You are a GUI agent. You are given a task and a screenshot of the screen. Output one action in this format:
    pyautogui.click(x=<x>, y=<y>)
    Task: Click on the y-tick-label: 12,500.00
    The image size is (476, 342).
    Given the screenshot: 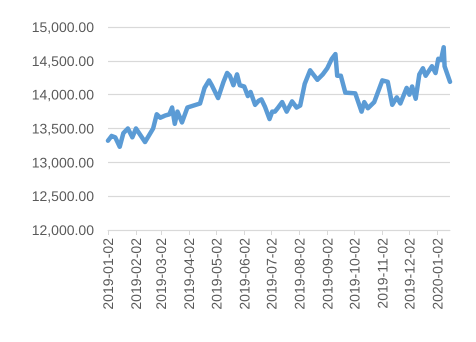 What is the action you would take?
    pyautogui.click(x=63, y=196)
    